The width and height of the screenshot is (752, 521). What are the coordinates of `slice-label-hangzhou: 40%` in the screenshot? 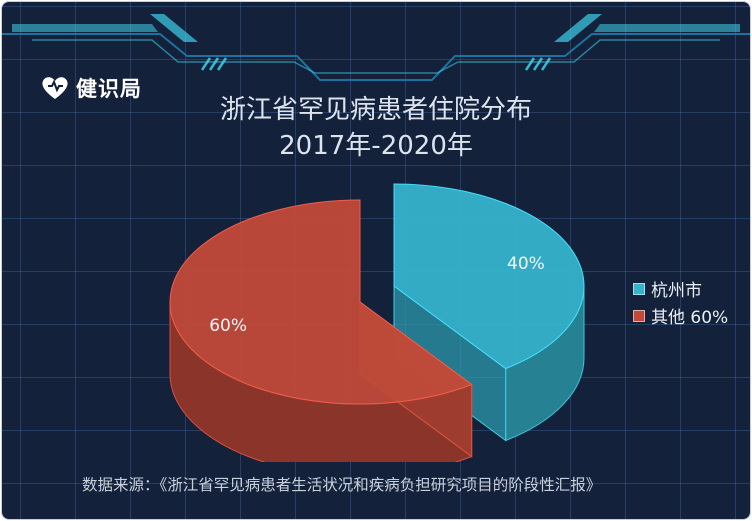 It's located at (526, 264).